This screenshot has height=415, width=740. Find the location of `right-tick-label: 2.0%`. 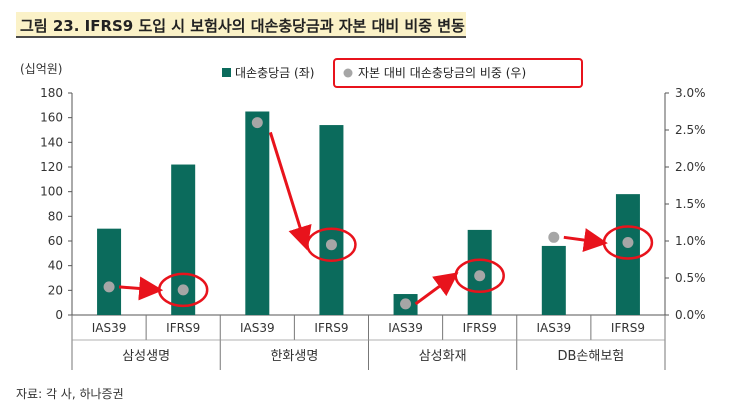

right-tick-label: 2.0% is located at coordinates (690, 167).